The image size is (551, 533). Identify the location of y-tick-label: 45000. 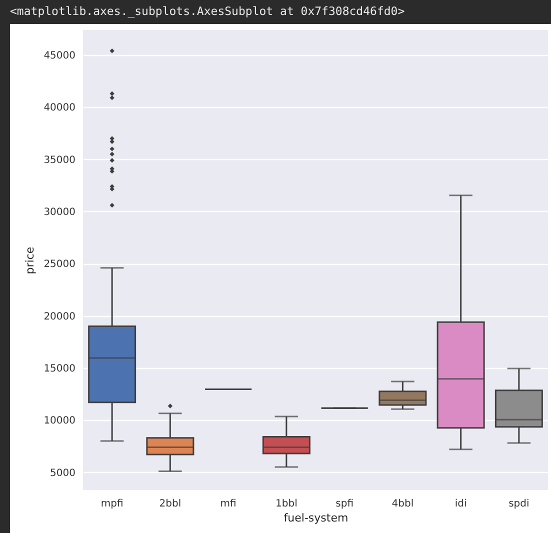
(60, 56).